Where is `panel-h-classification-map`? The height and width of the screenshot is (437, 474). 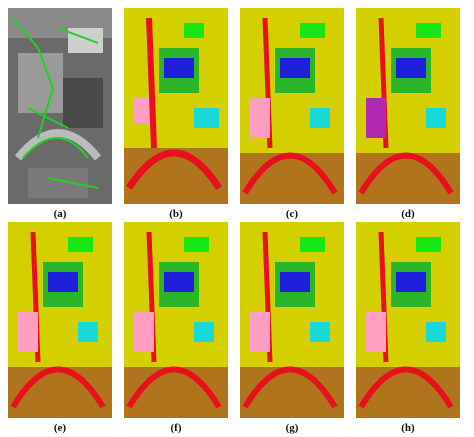
panel-h-classification-map is located at coordinates (408, 320).